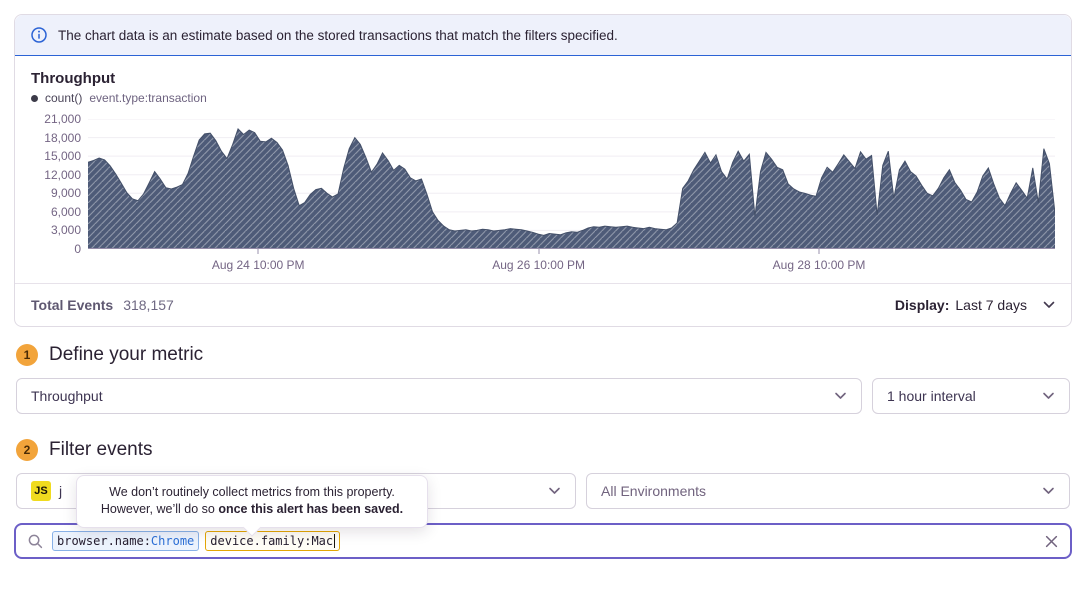 This screenshot has height=602, width=1086. Describe the element at coordinates (65, 211) in the screenshot. I see `y-tick: 6,000` at that location.